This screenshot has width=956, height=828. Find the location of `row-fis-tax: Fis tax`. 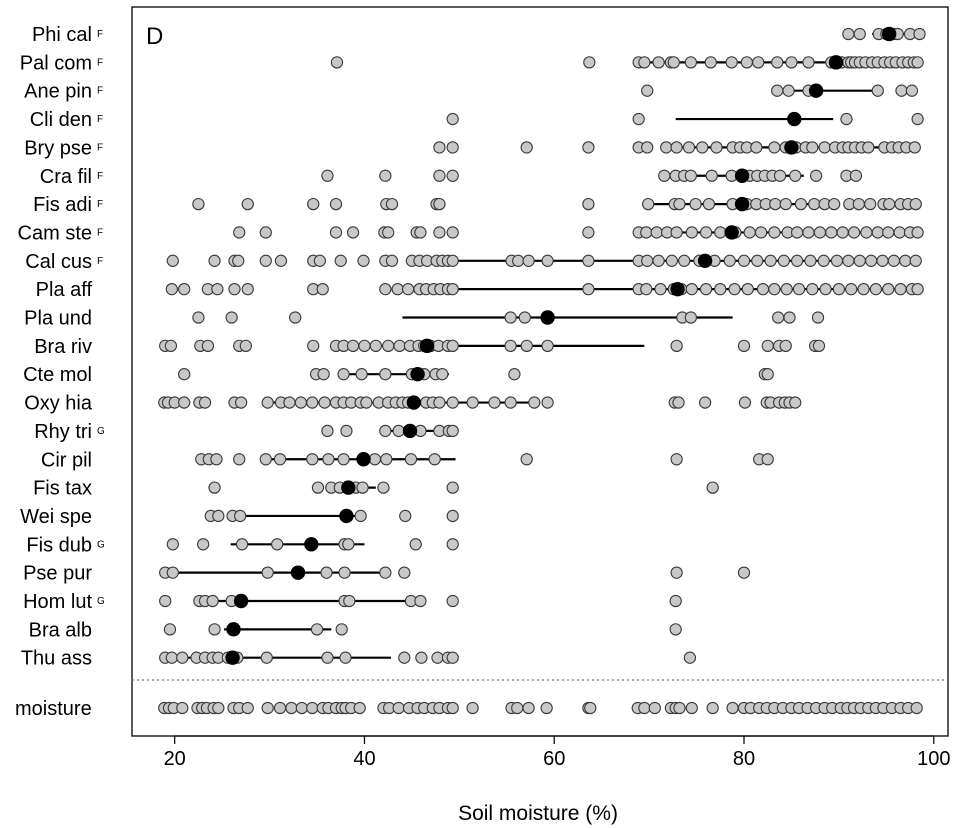

row-fis-tax: Fis tax is located at coordinates (376, 489).